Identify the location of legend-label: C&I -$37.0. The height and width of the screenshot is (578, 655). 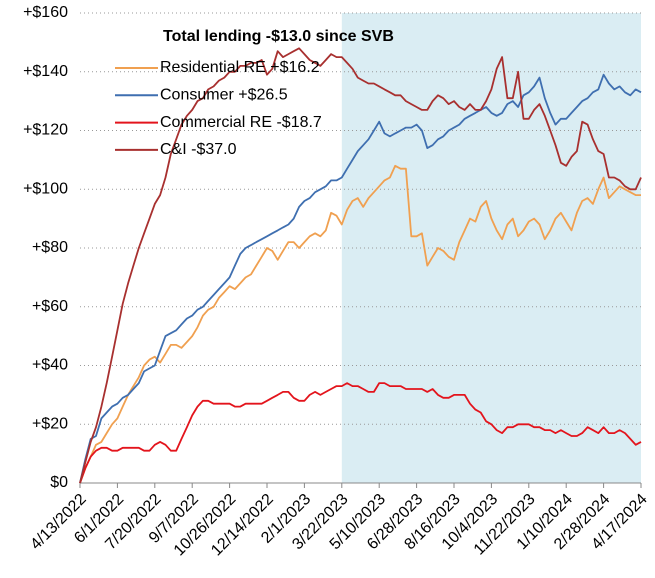
(198, 149).